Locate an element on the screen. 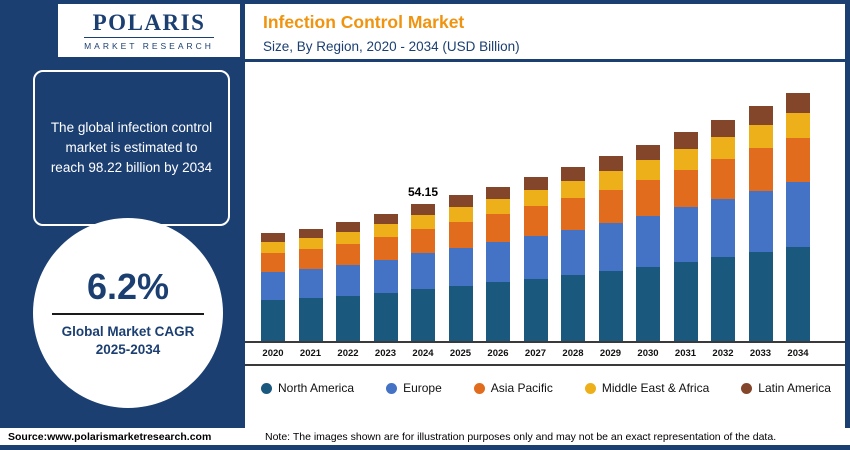 The image size is (850, 450). source-text: Source:www.polarismarketresearch.com is located at coordinates (110, 437).